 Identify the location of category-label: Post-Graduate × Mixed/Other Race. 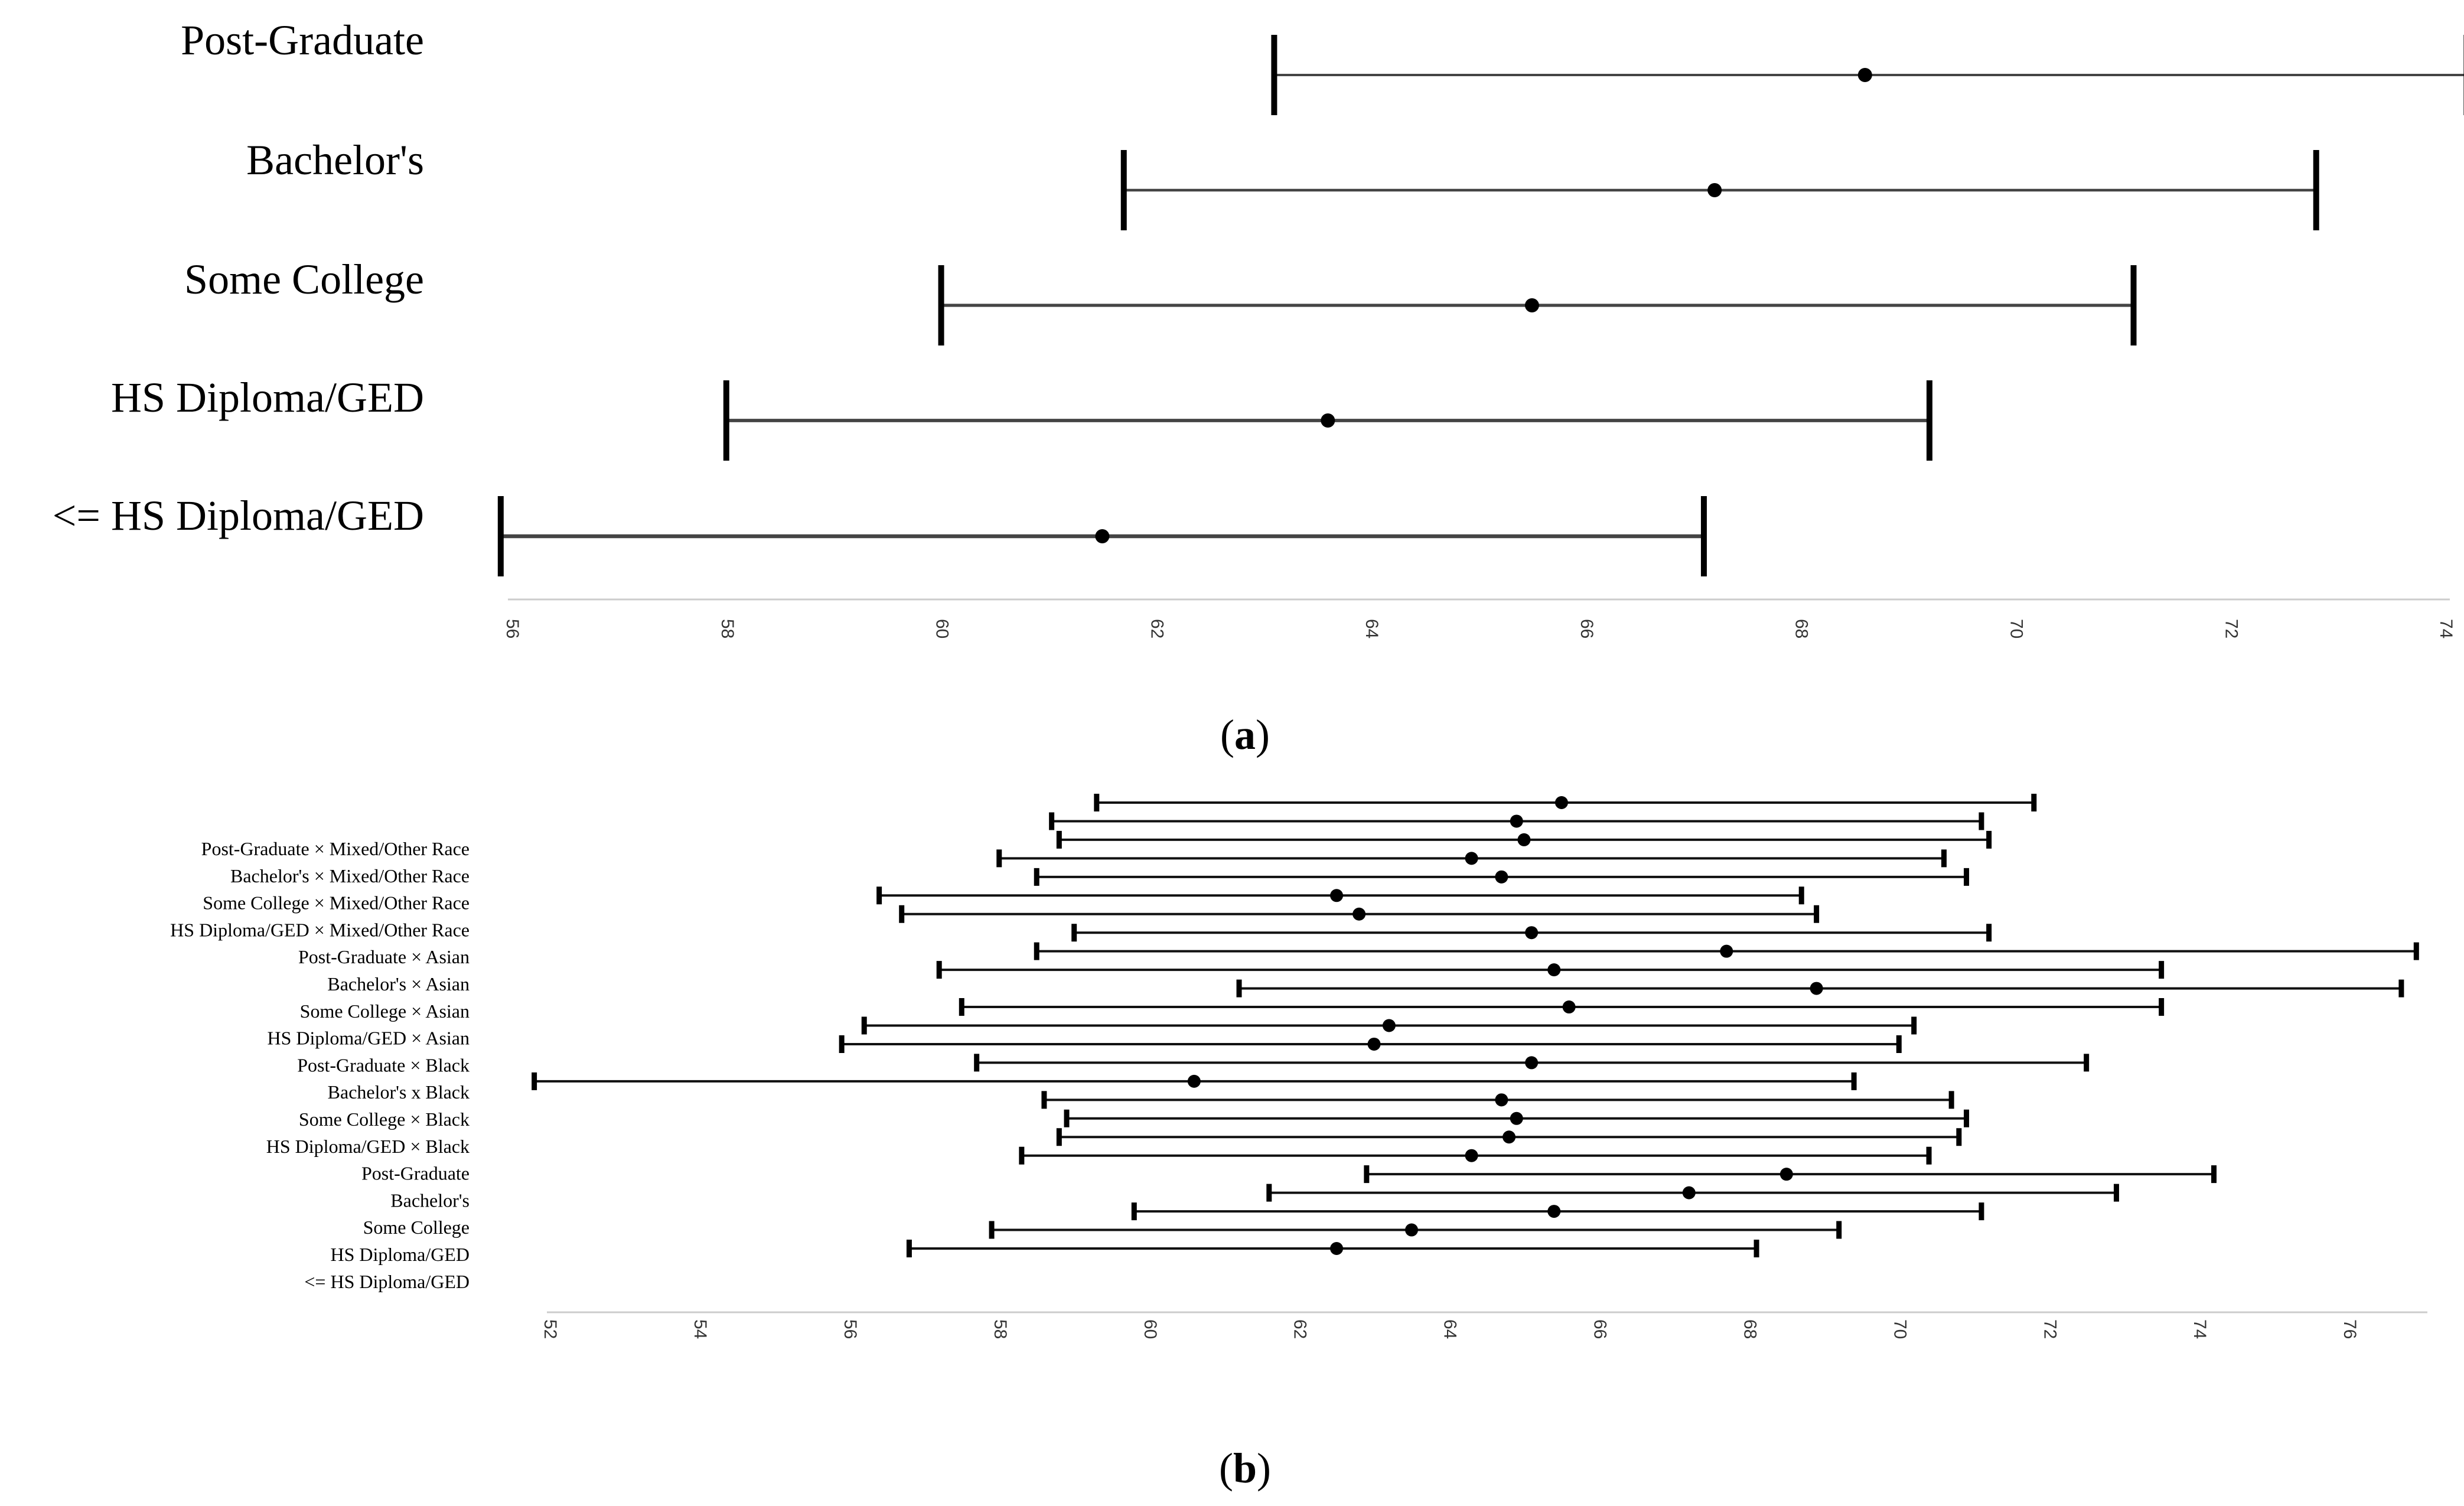
(335, 848).